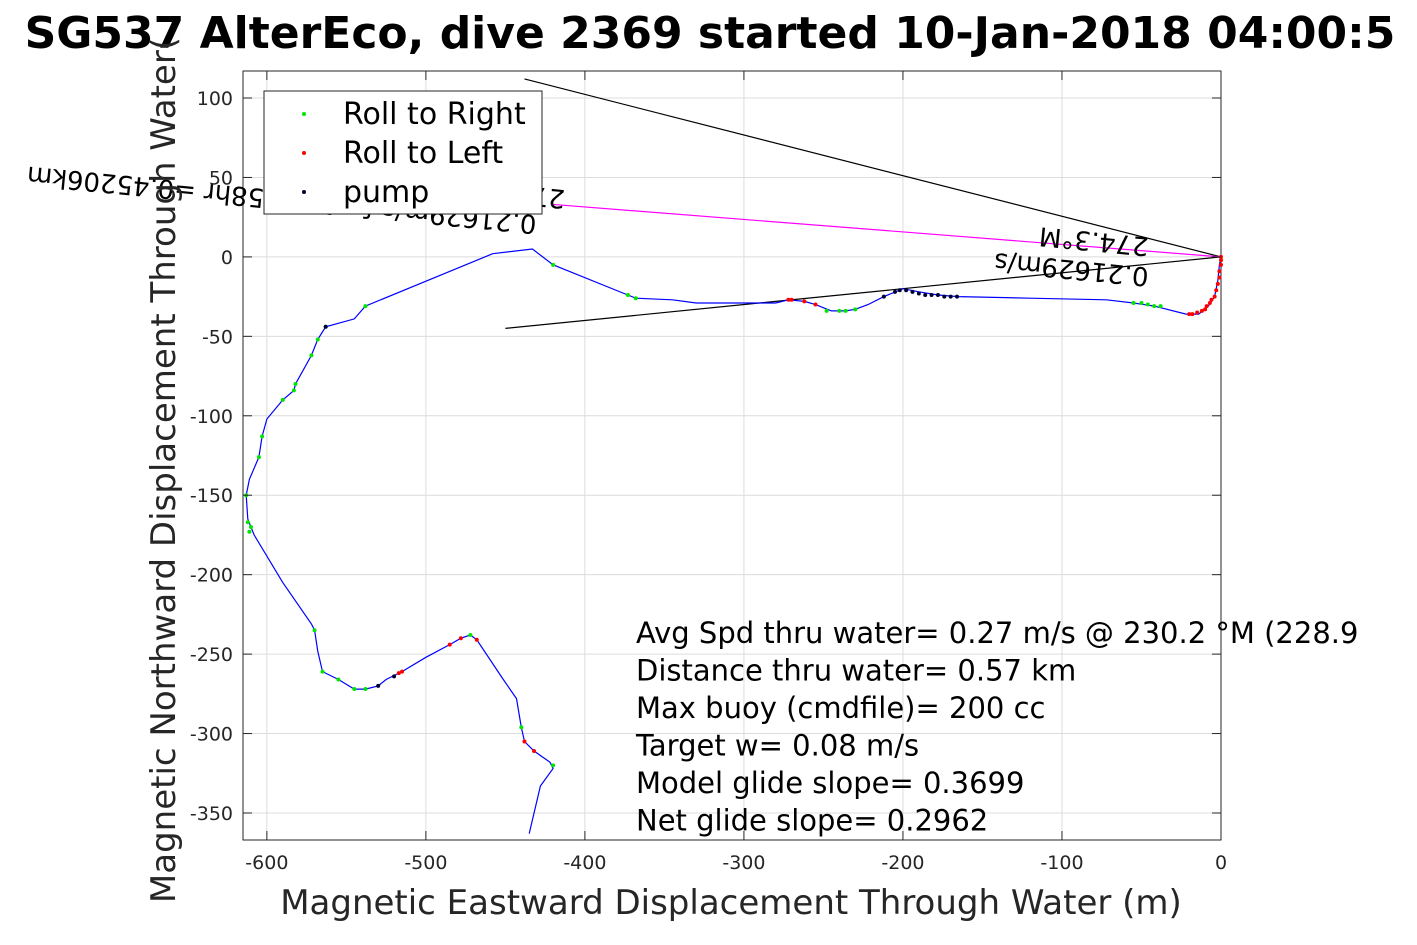  What do you see at coordinates (386, 192) in the screenshot?
I see `legend-label: pump` at bounding box center [386, 192].